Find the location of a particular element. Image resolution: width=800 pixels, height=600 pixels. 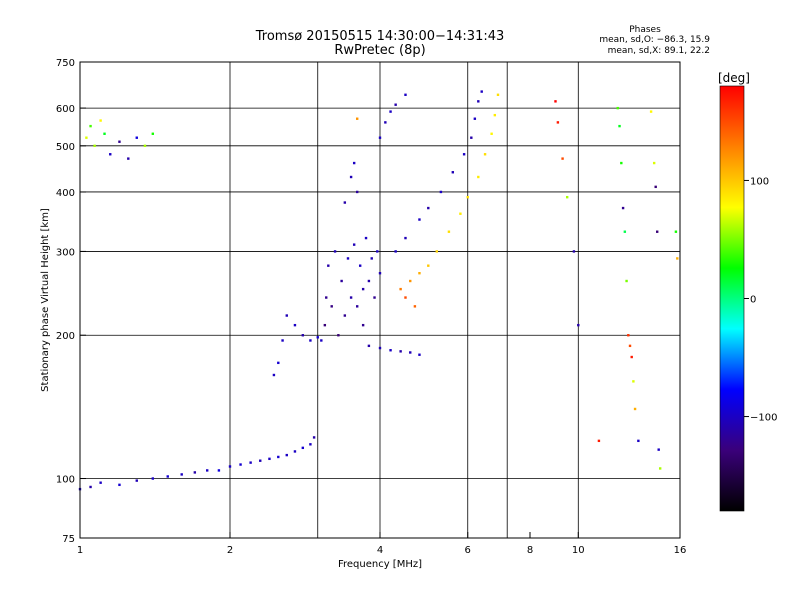

stats-line-o: mean, sd,O: −86.3, 15.9 is located at coordinates (654, 40).